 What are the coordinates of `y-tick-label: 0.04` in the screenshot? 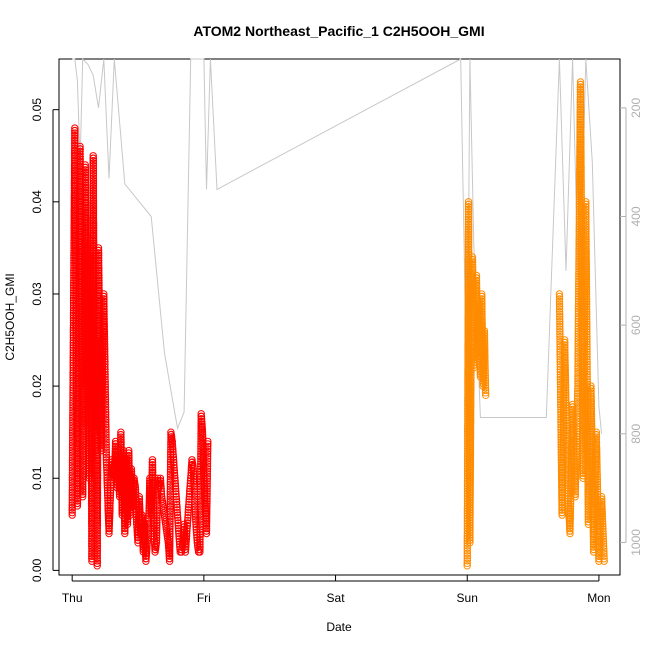 It's located at (37, 202).